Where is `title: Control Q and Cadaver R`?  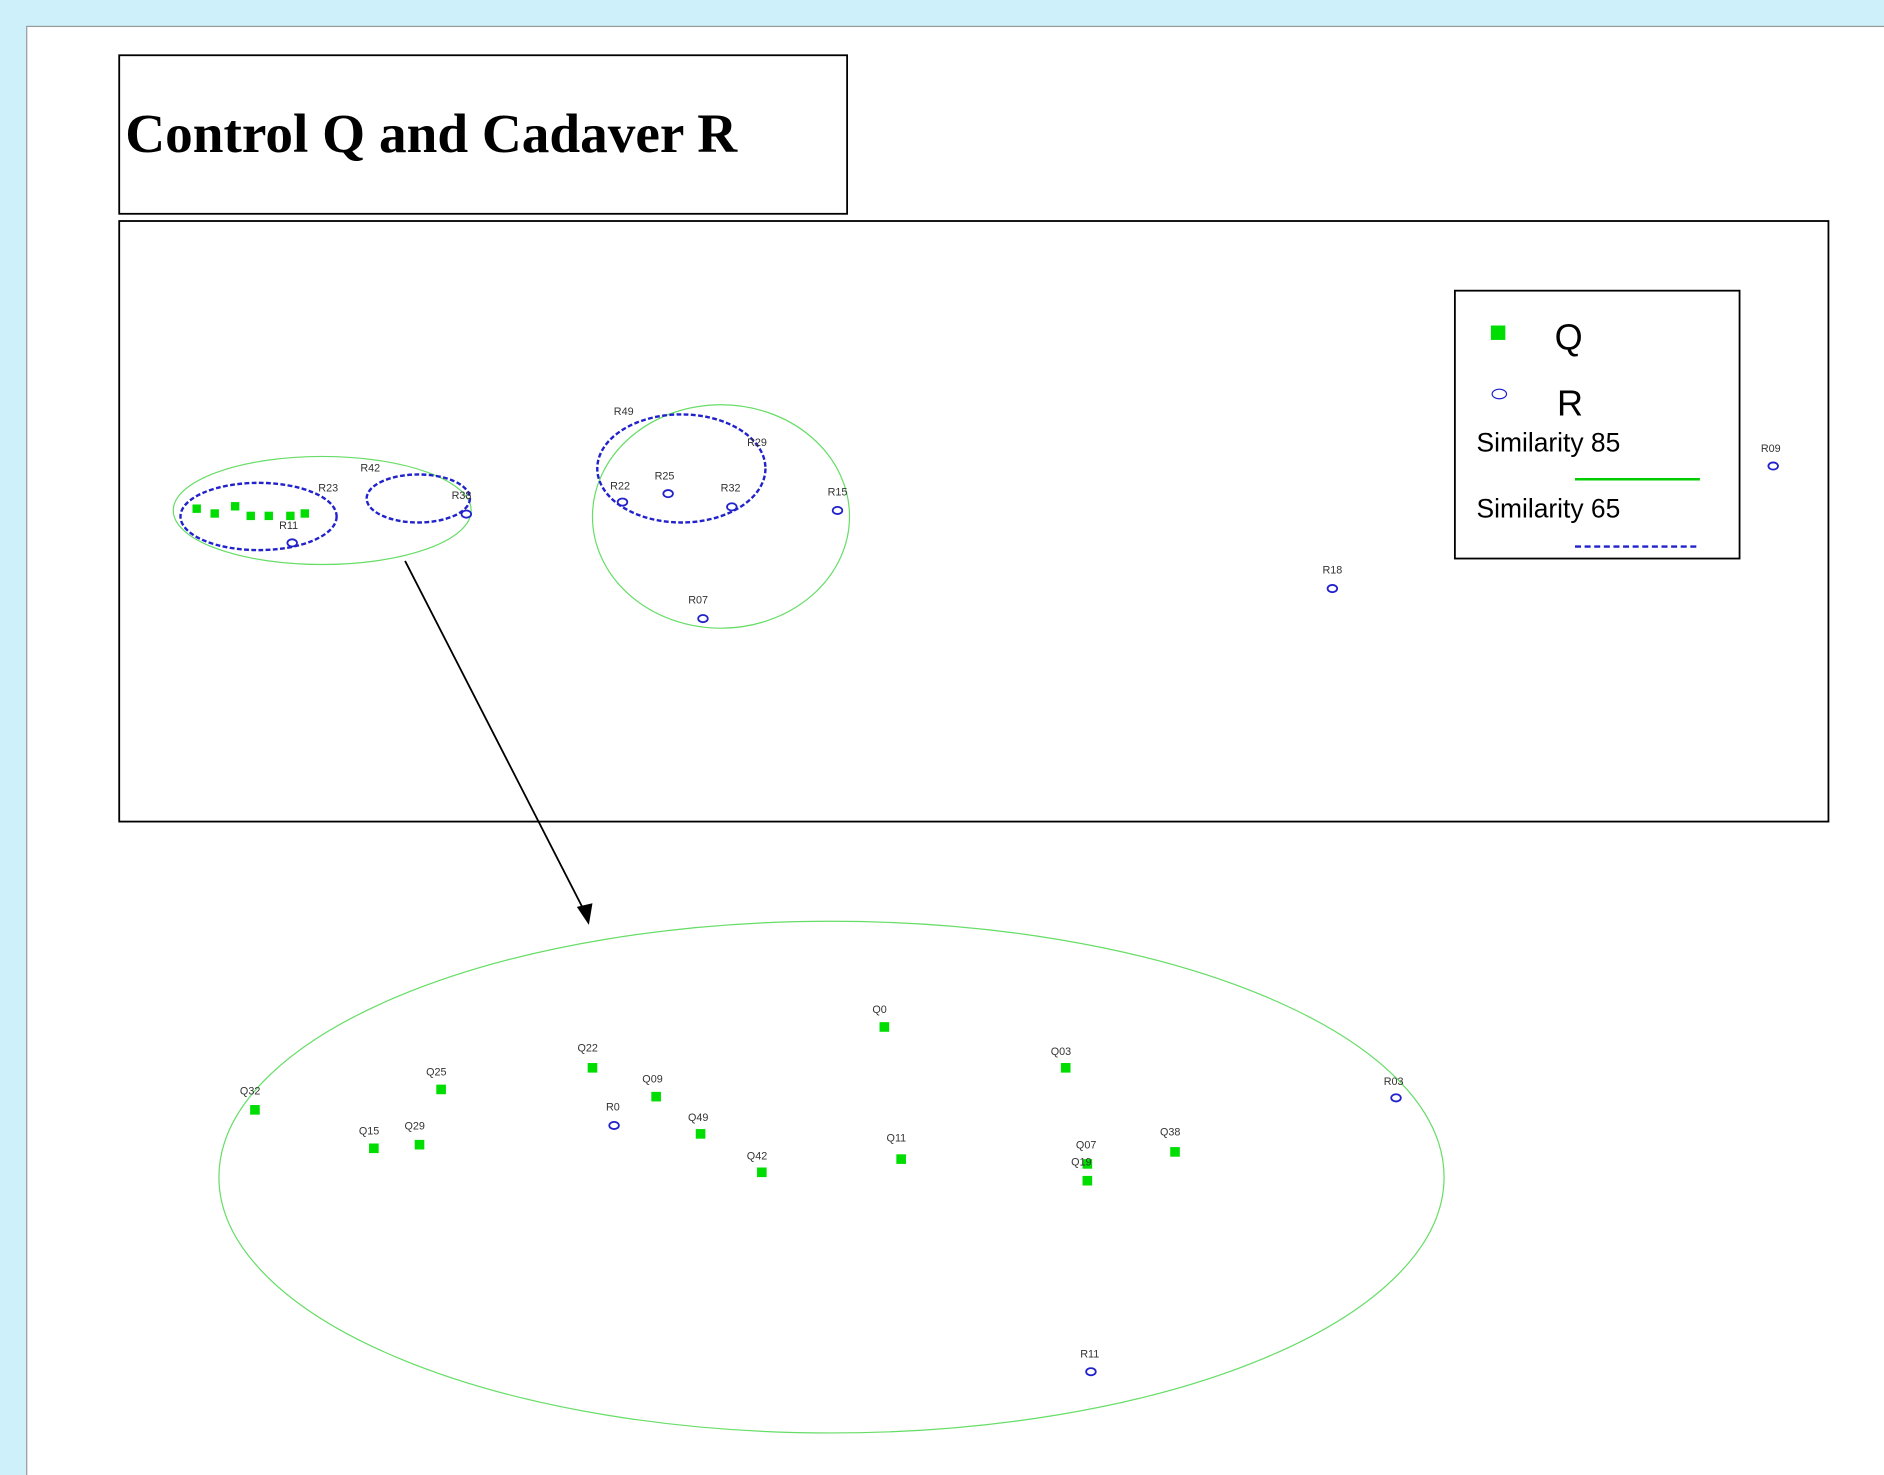
title: Control Q and Cadaver R is located at coordinates (431, 133).